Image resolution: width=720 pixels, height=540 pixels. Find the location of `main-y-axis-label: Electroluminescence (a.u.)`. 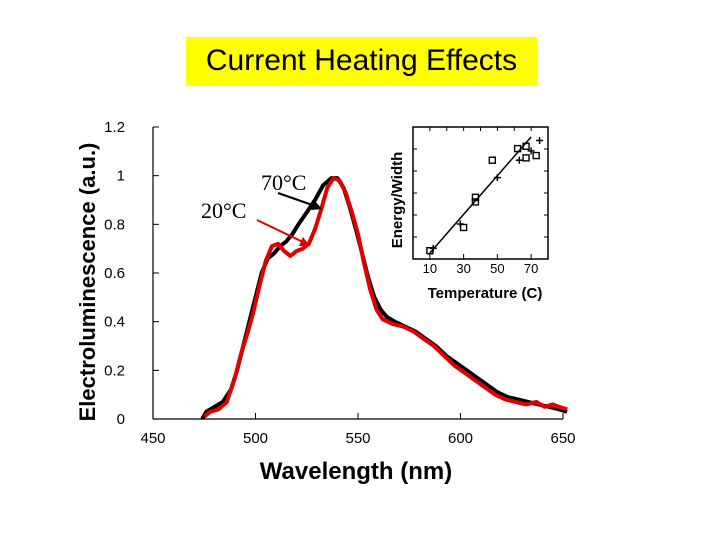

main-y-axis-label: Electroluminescence (a.u.) is located at coordinates (87, 282).